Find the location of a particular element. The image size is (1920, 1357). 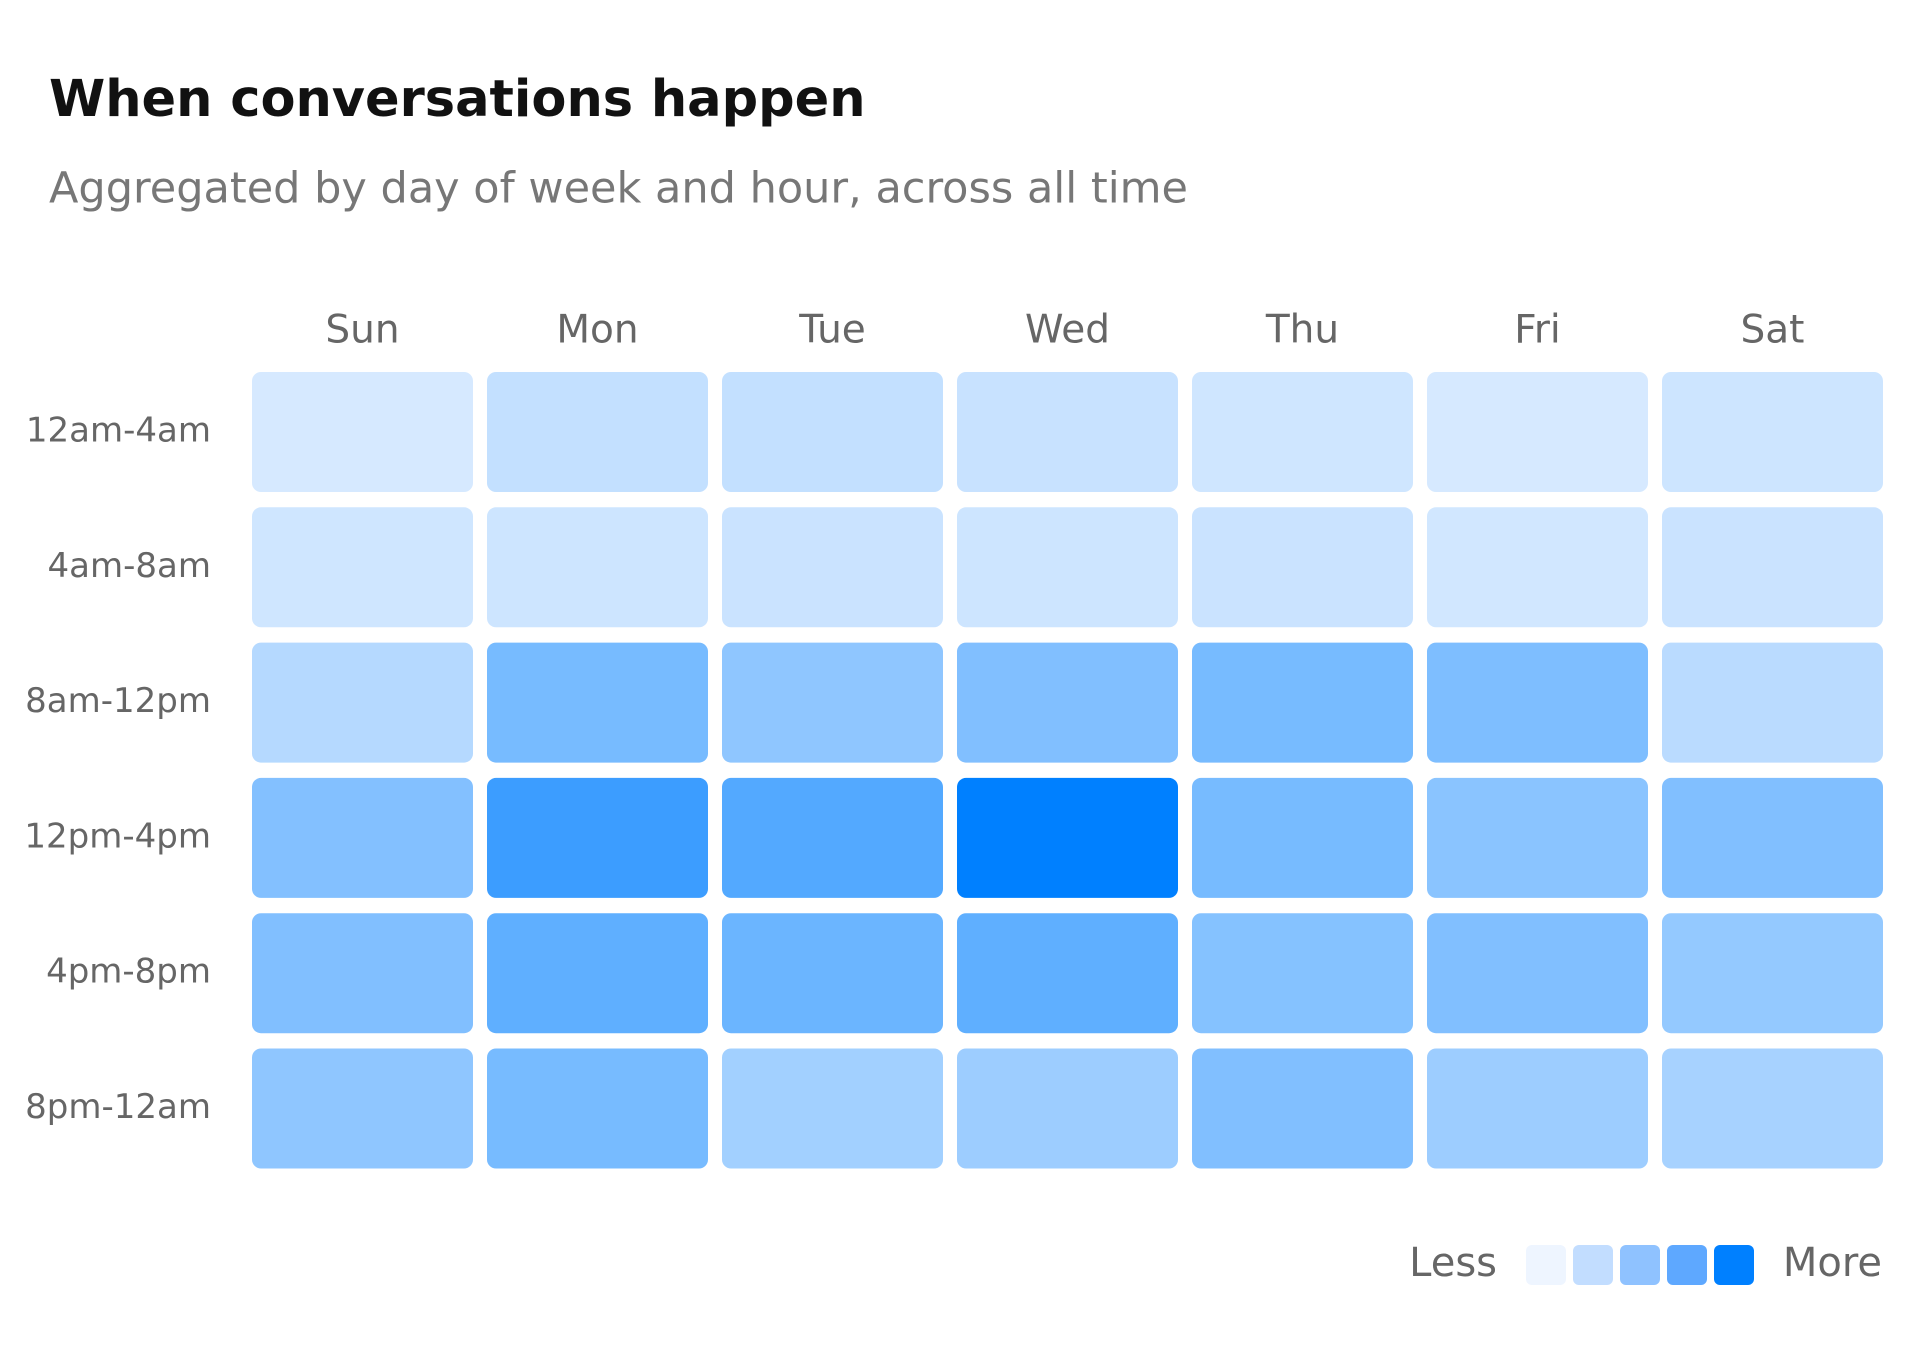

column-label: Sun is located at coordinates (362, 330).